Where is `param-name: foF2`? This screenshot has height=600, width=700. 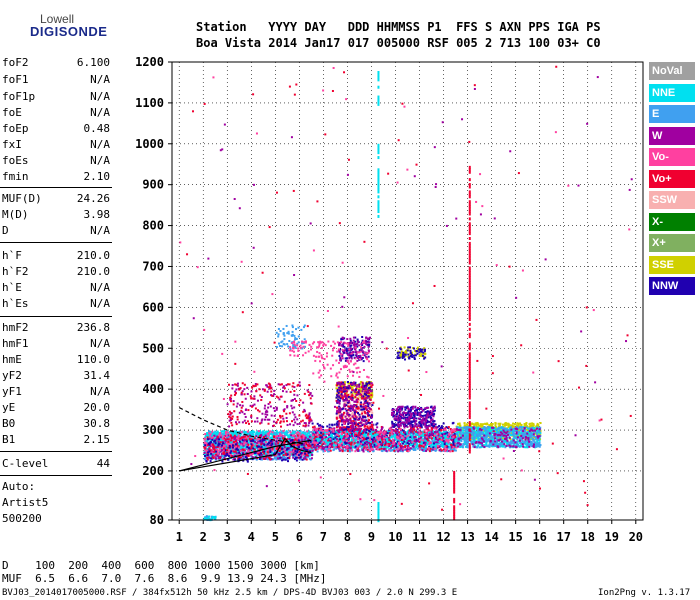
param-name: foF2 is located at coordinates (15, 62).